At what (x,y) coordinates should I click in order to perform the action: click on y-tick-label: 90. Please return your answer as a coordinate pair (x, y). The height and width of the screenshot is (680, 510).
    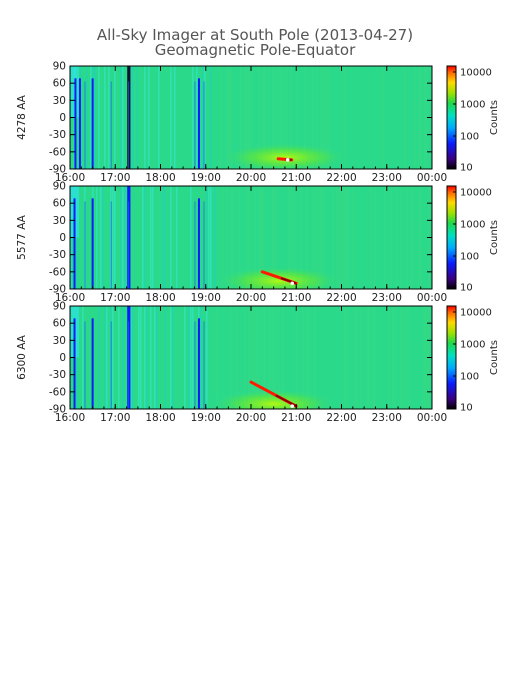
    Looking at the image, I should click on (59, 307).